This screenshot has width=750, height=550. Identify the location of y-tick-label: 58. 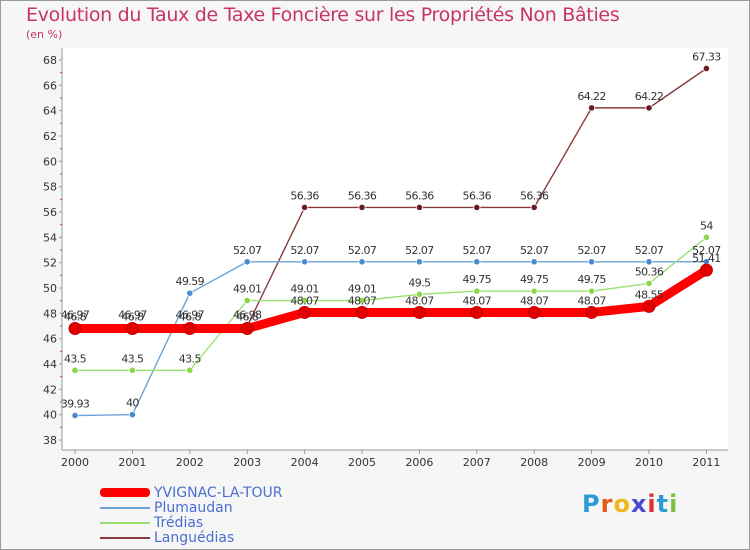
(50, 187).